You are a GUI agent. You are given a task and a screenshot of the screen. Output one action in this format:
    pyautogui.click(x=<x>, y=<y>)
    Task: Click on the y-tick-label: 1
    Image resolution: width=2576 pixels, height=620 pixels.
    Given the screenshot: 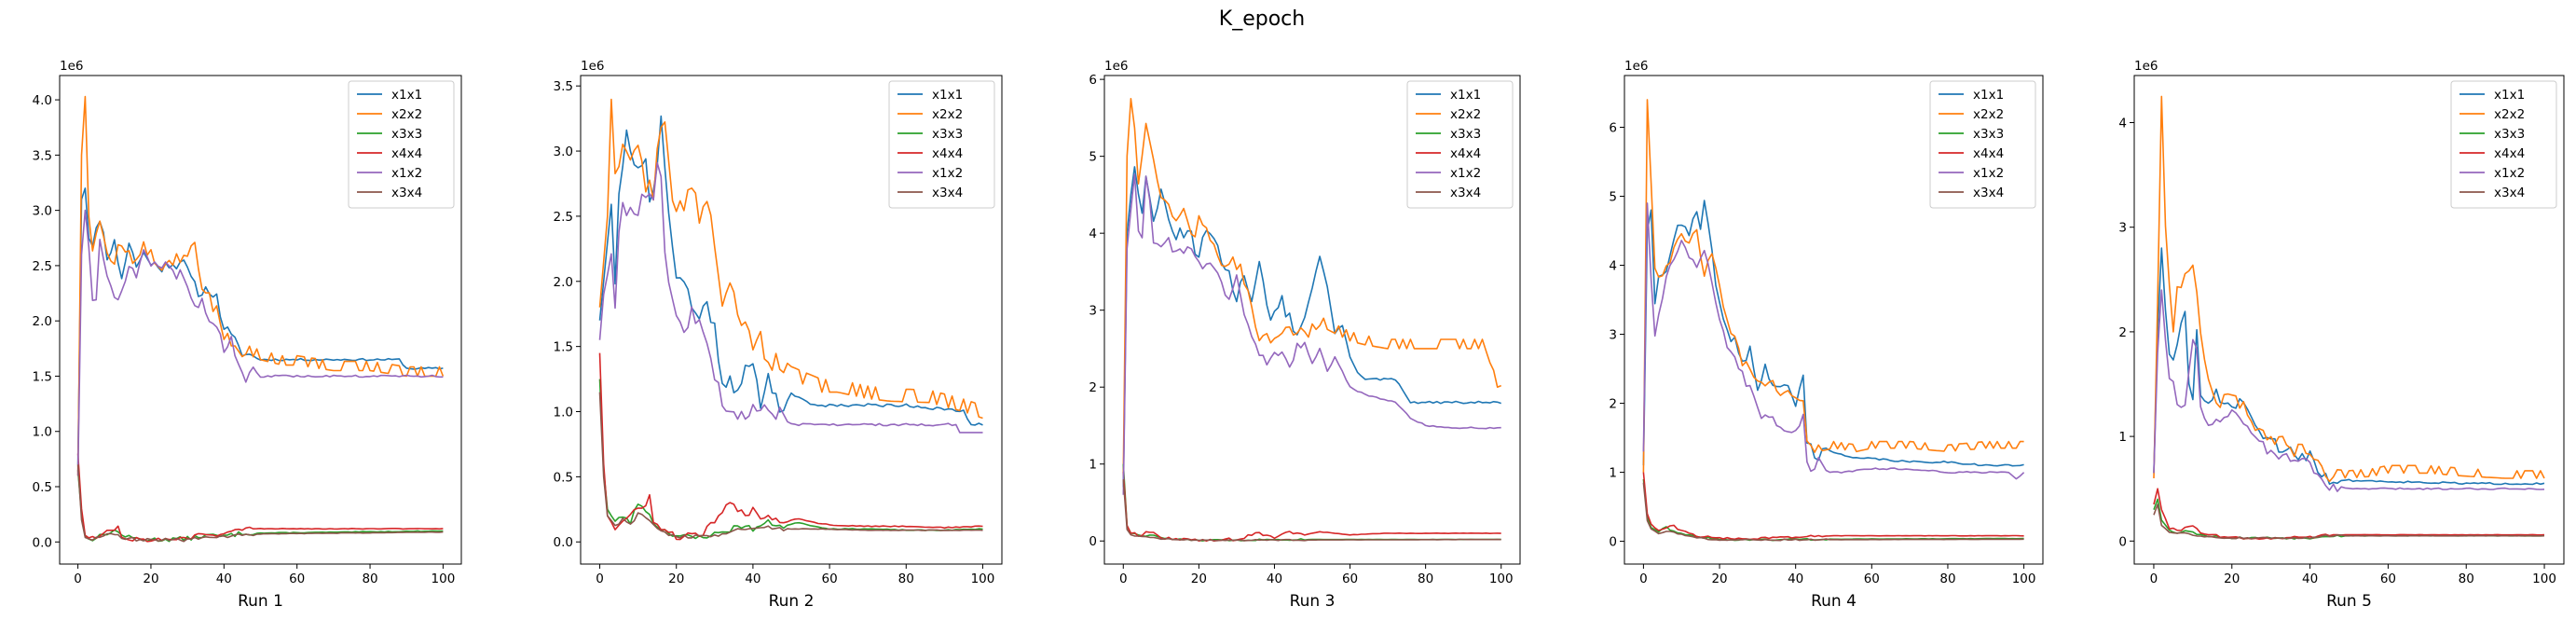 What is the action you would take?
    pyautogui.click(x=2122, y=437)
    